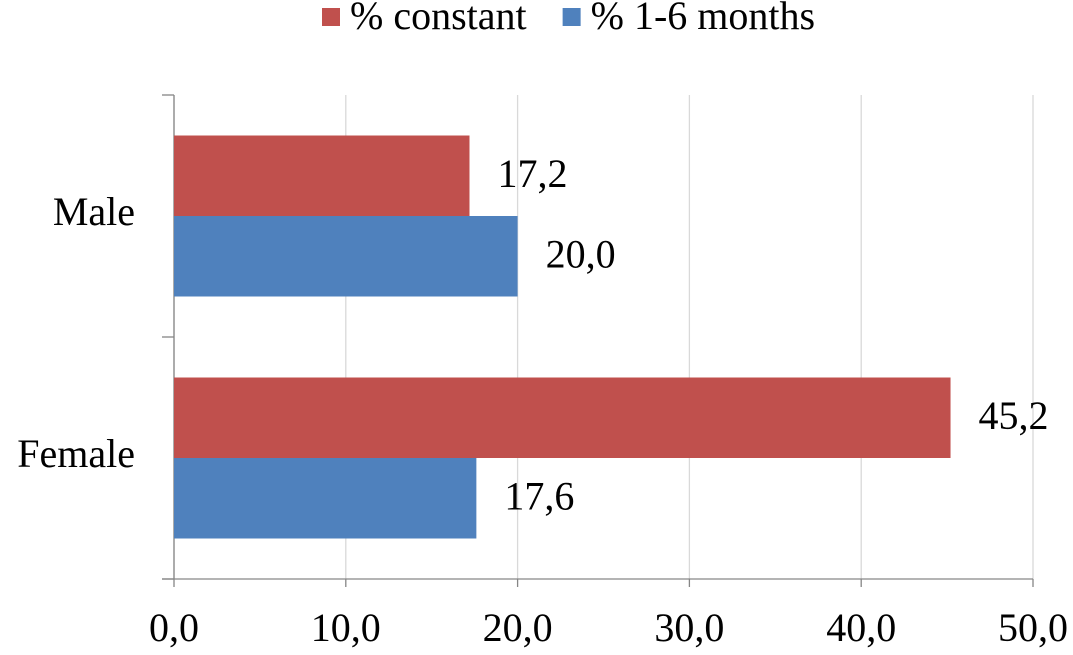  Describe the element at coordinates (581, 253) in the screenshot. I see `data-label: 20,0` at that location.